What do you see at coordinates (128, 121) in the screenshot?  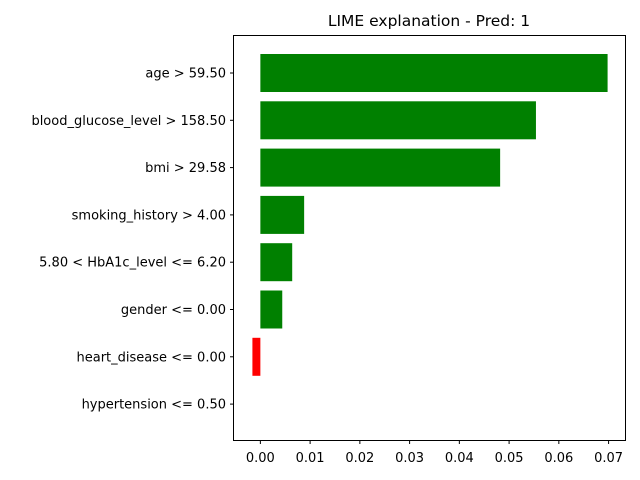 I see `y-tick-label: blood_glucose_level > 158.50` at bounding box center [128, 121].